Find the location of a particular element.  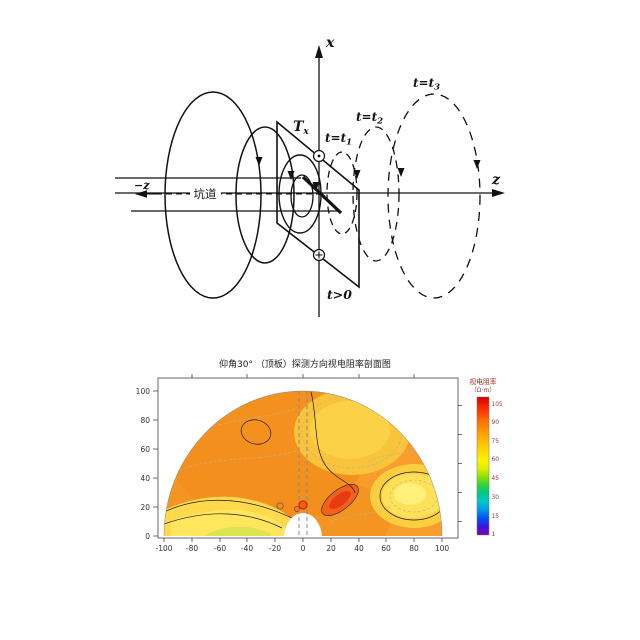

colorbar-tick: 15 is located at coordinates (496, 517).